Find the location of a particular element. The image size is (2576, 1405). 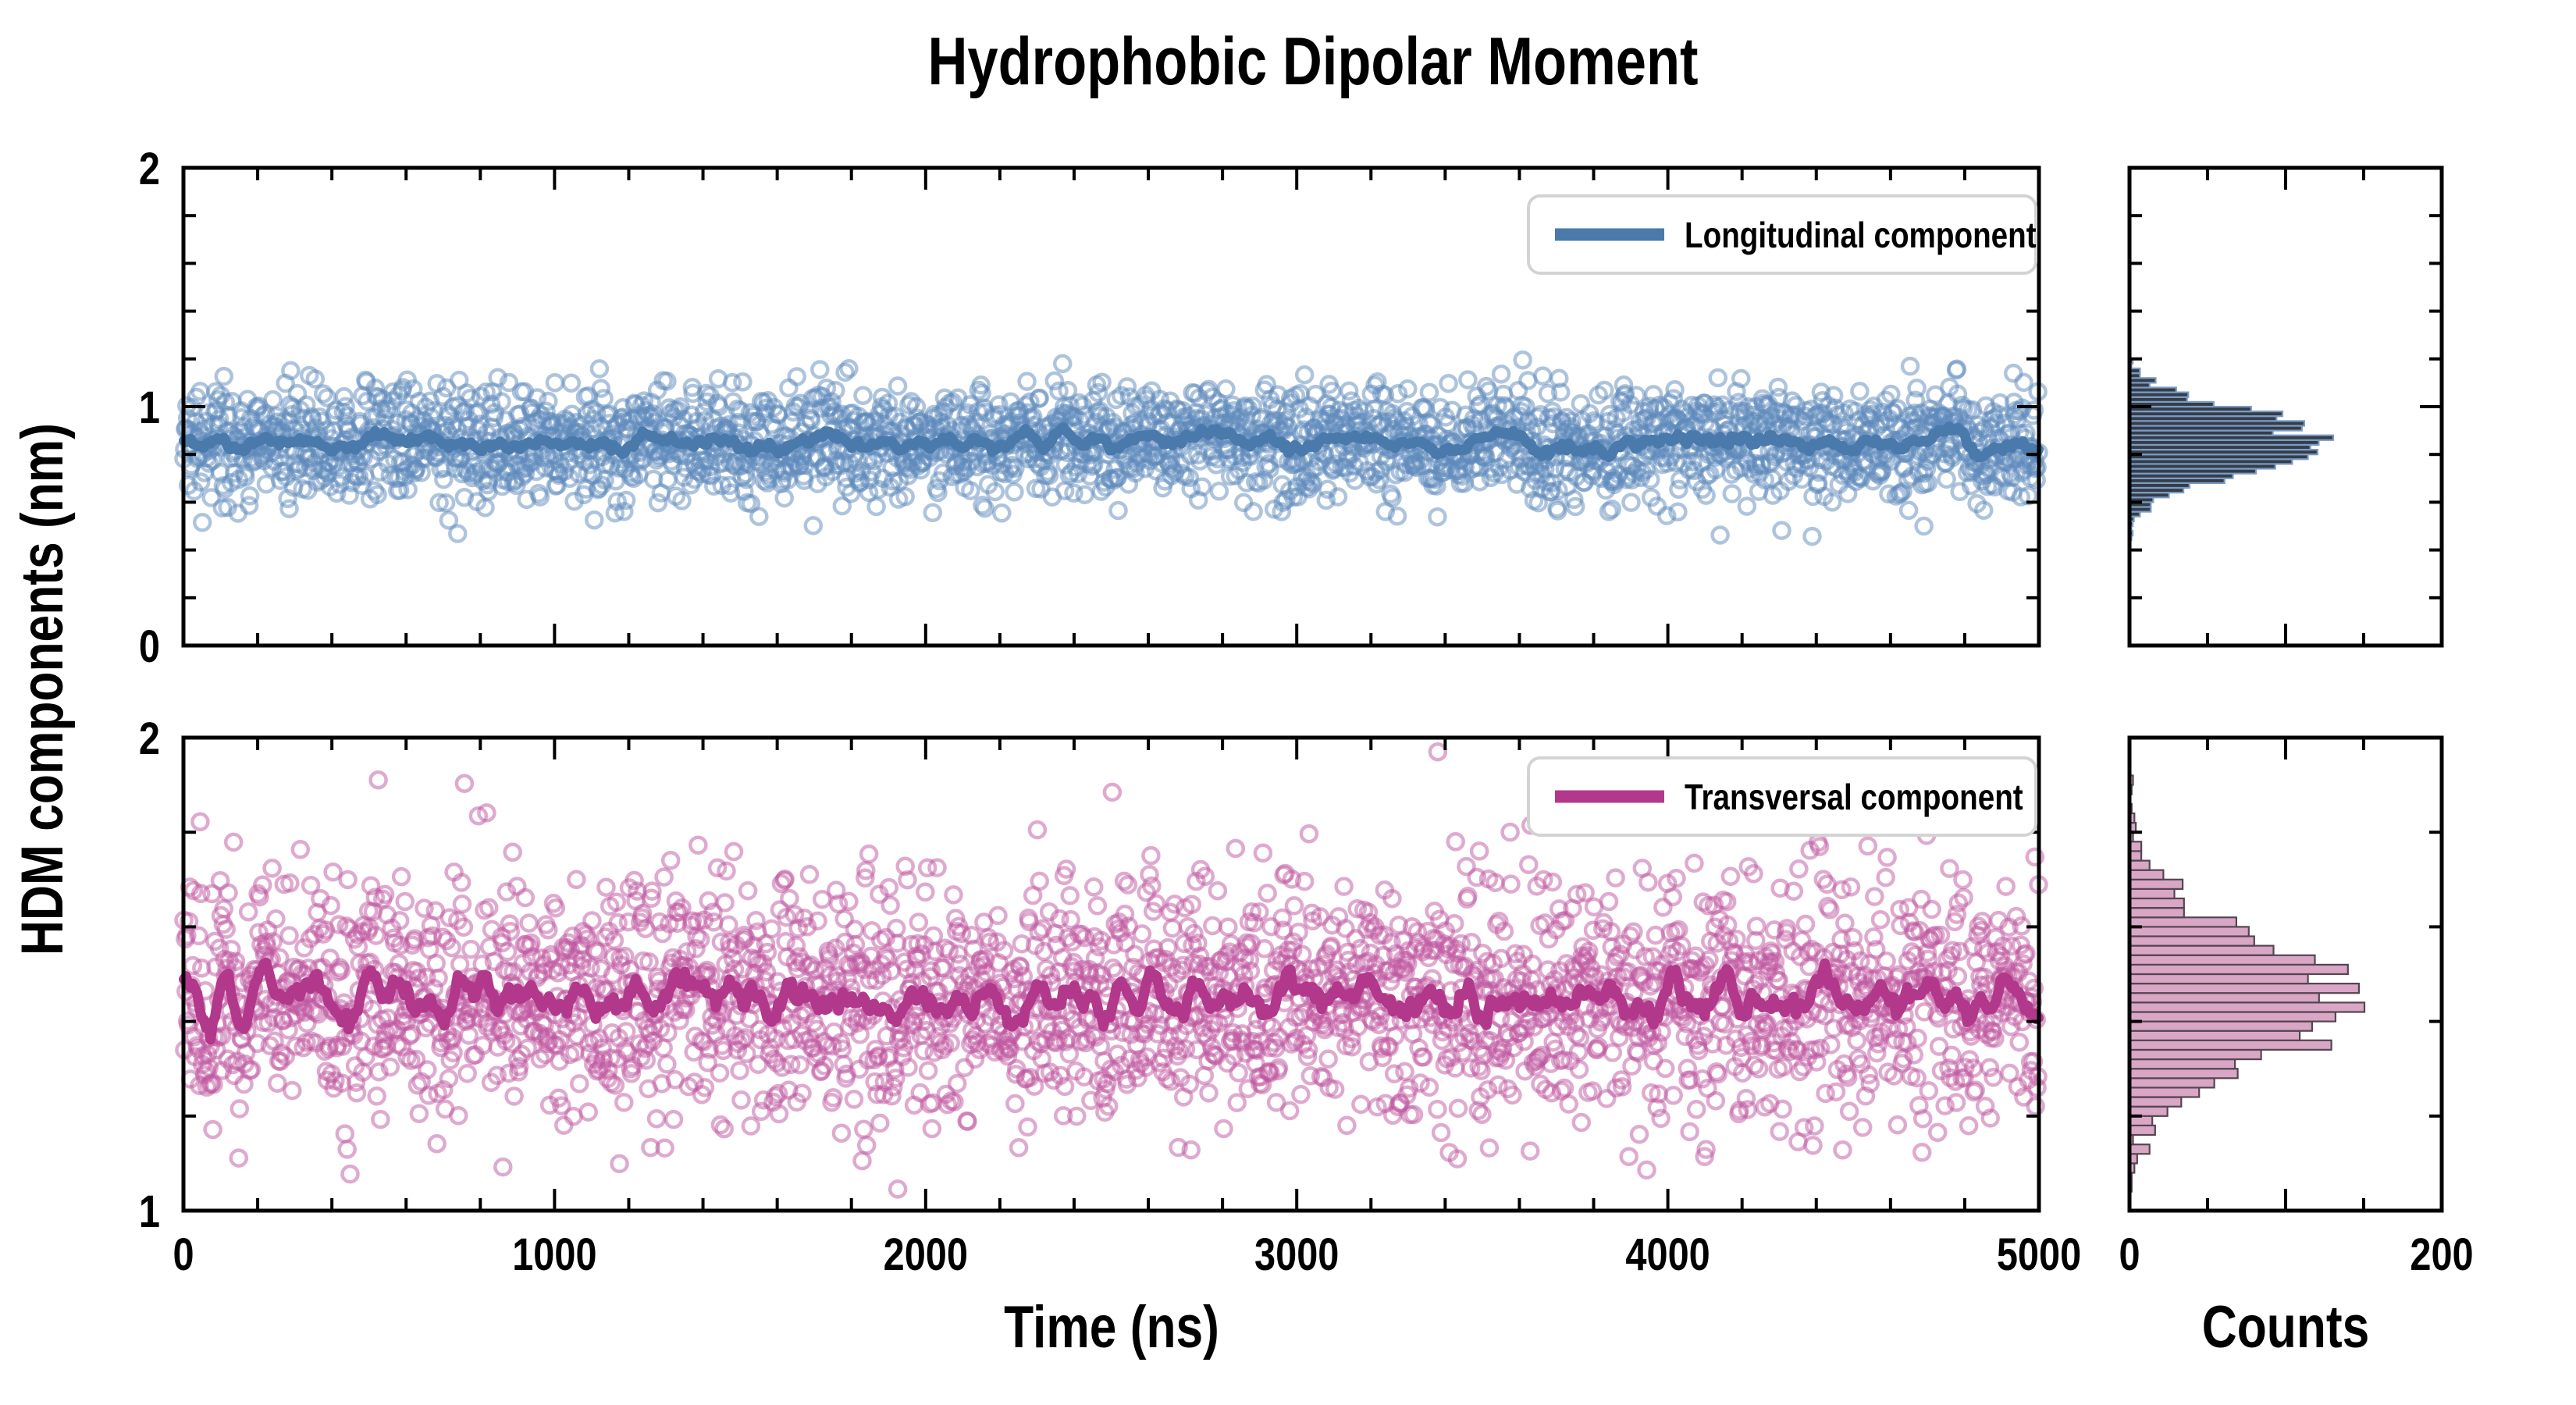

scatter-longitudinal_timeseries is located at coordinates (1111, 448).